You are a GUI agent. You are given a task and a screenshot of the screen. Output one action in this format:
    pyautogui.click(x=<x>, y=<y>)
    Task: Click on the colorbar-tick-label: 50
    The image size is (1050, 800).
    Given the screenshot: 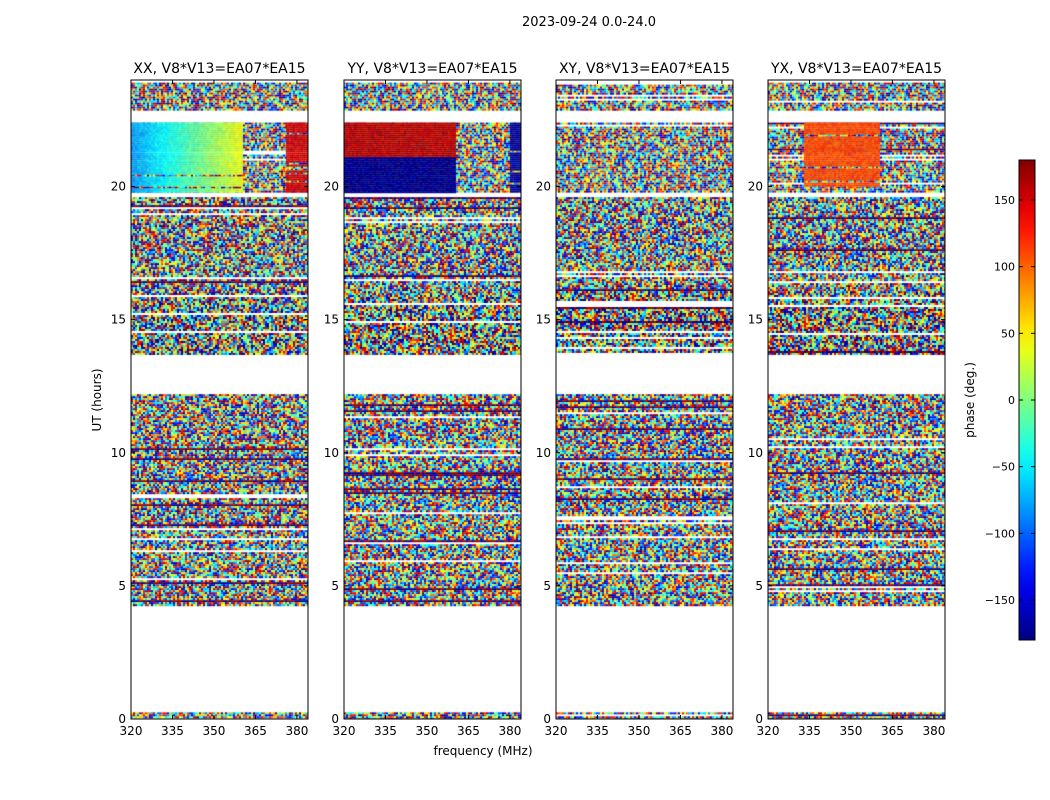 What is the action you would take?
    pyautogui.click(x=1008, y=333)
    